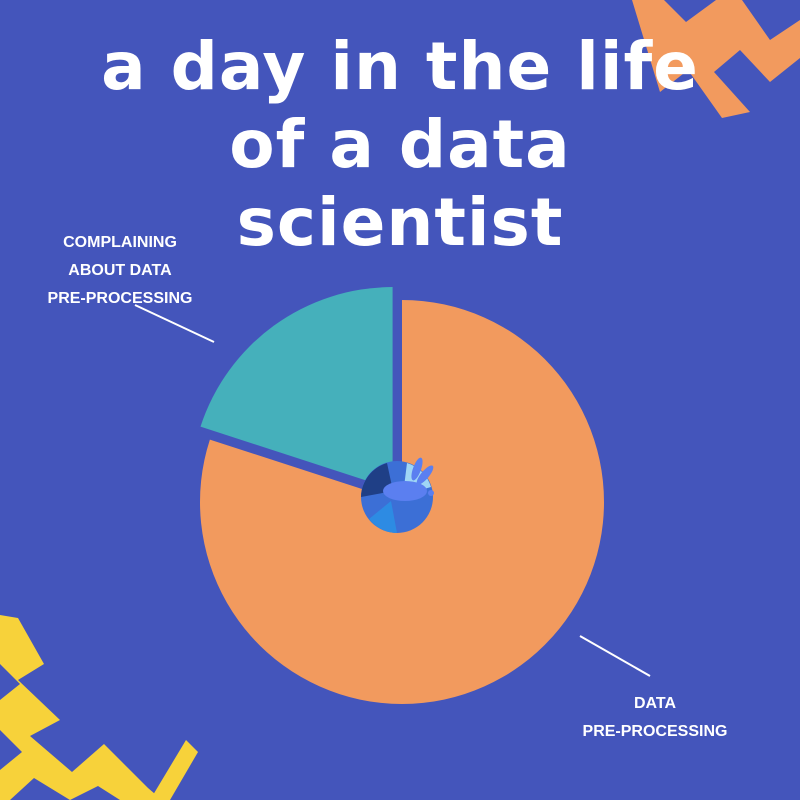 This screenshot has height=800, width=800. What do you see at coordinates (120, 242) in the screenshot?
I see `slice-label-complaining-line-1: COMPLAINING` at bounding box center [120, 242].